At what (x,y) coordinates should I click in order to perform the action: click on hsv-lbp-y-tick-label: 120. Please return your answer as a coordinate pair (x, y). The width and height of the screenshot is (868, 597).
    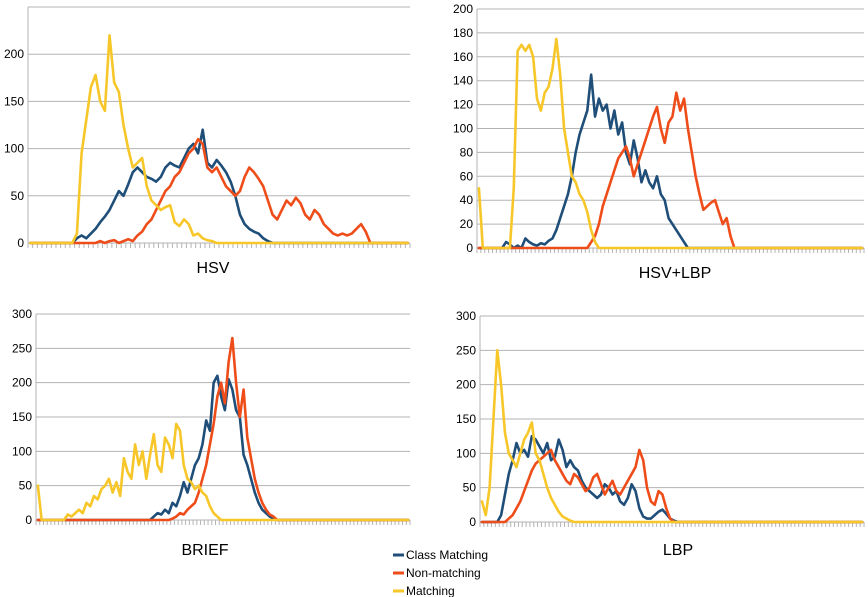
    Looking at the image, I should click on (463, 105).